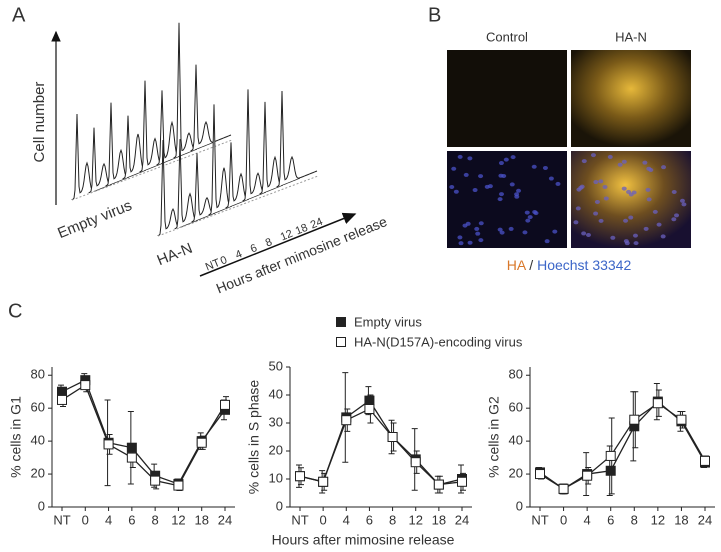  I want to click on y-tick-label: 30, so click(276, 421).